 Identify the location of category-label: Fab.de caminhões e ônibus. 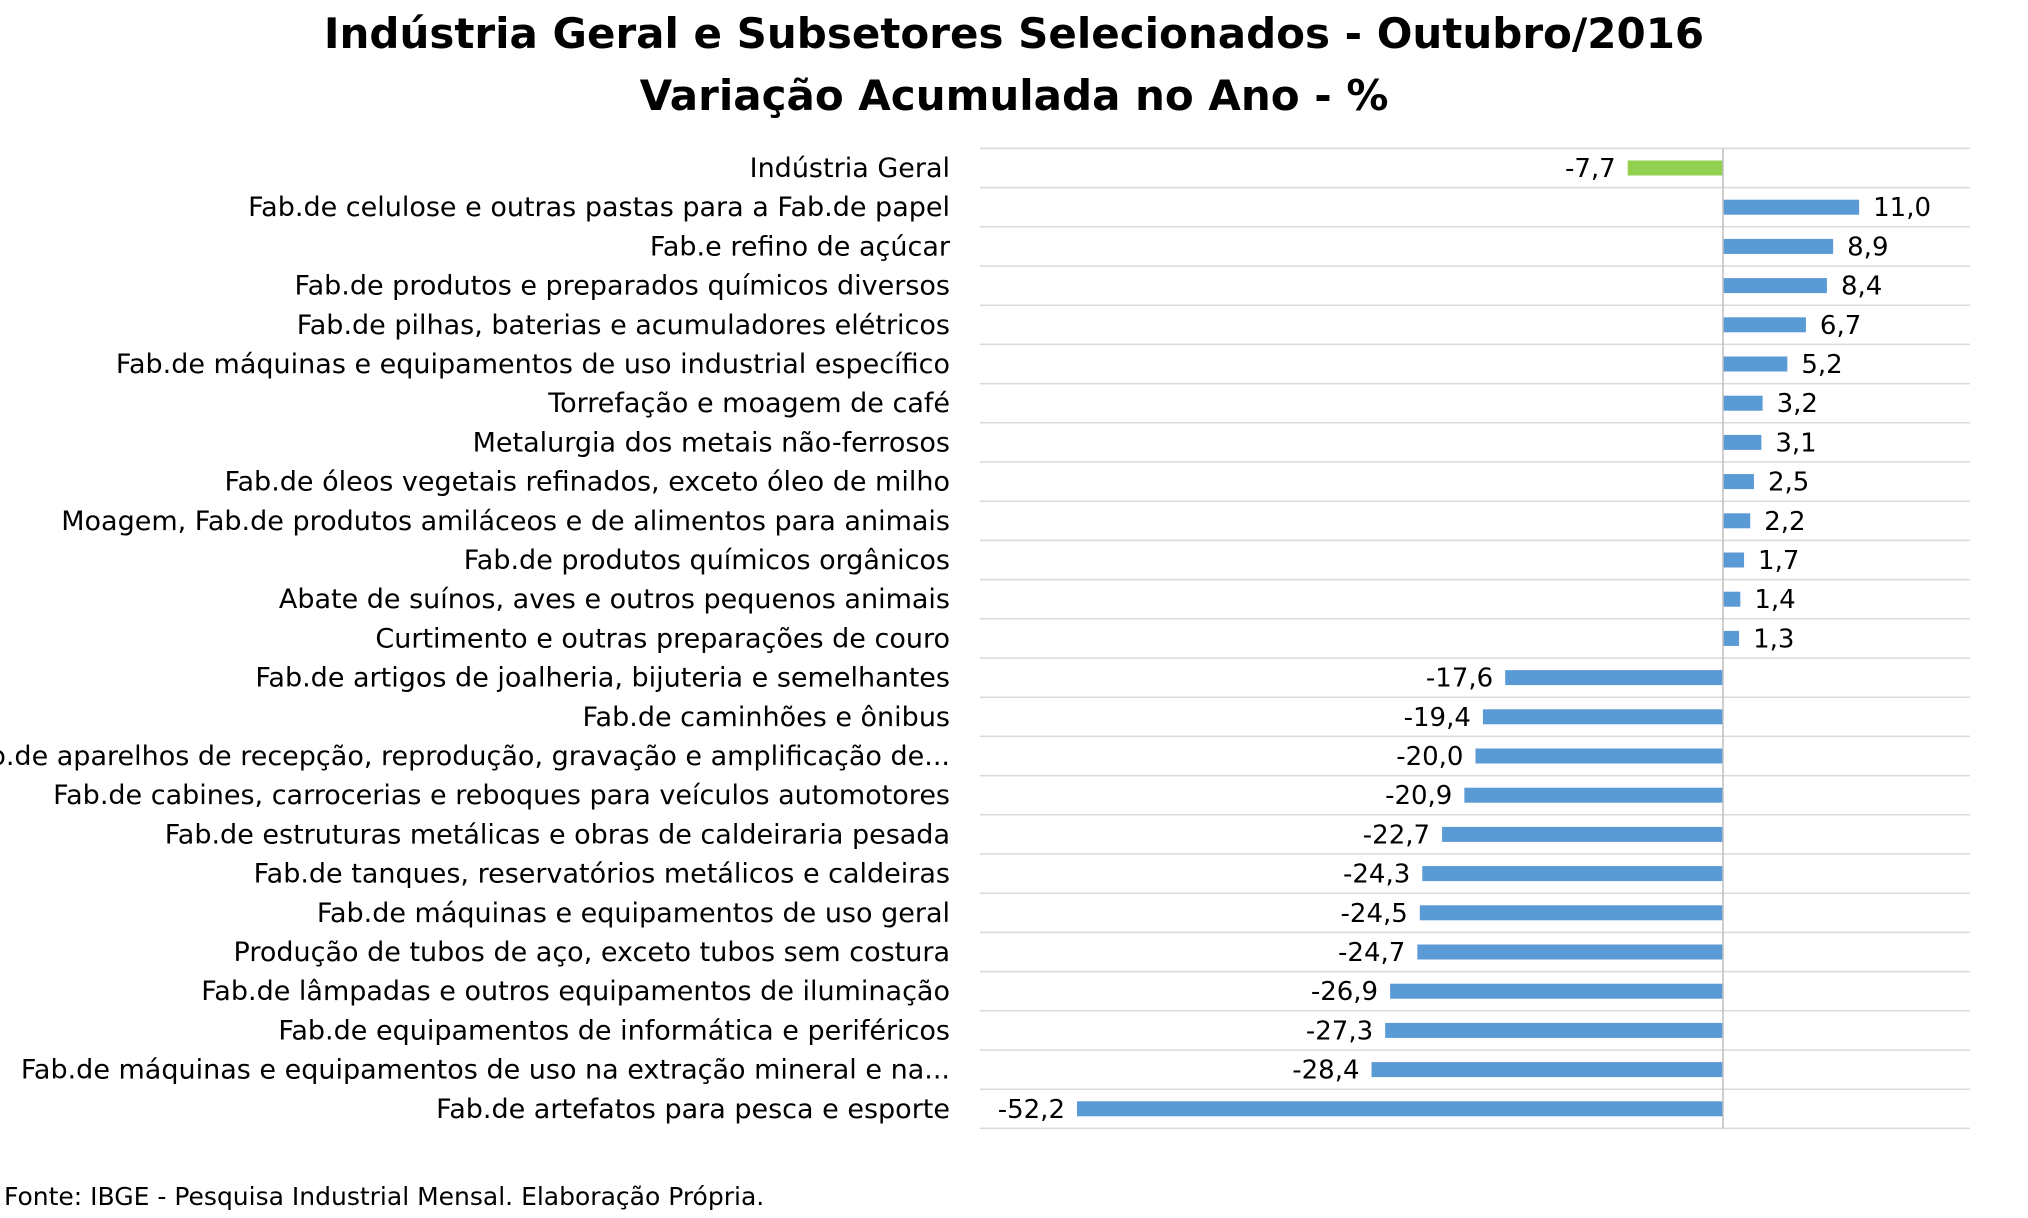
(767, 717).